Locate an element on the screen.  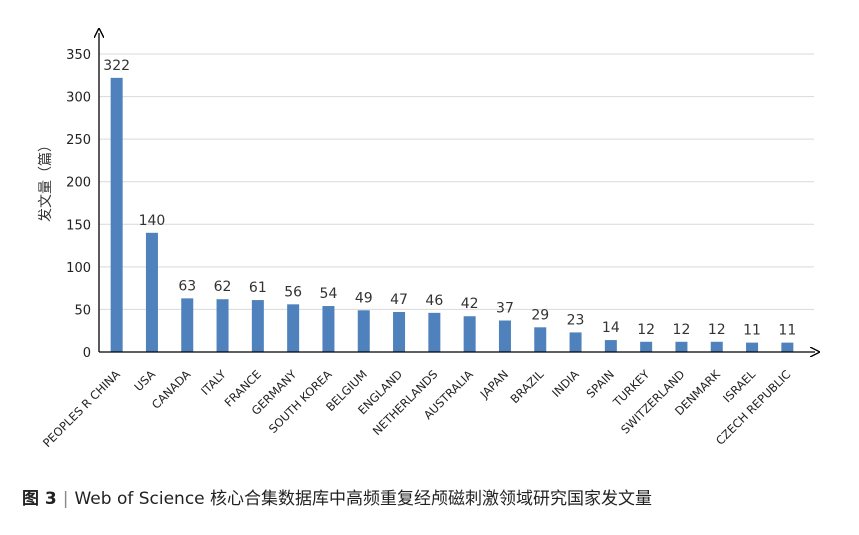
x-tick-label: CANADA is located at coordinates (171, 389).